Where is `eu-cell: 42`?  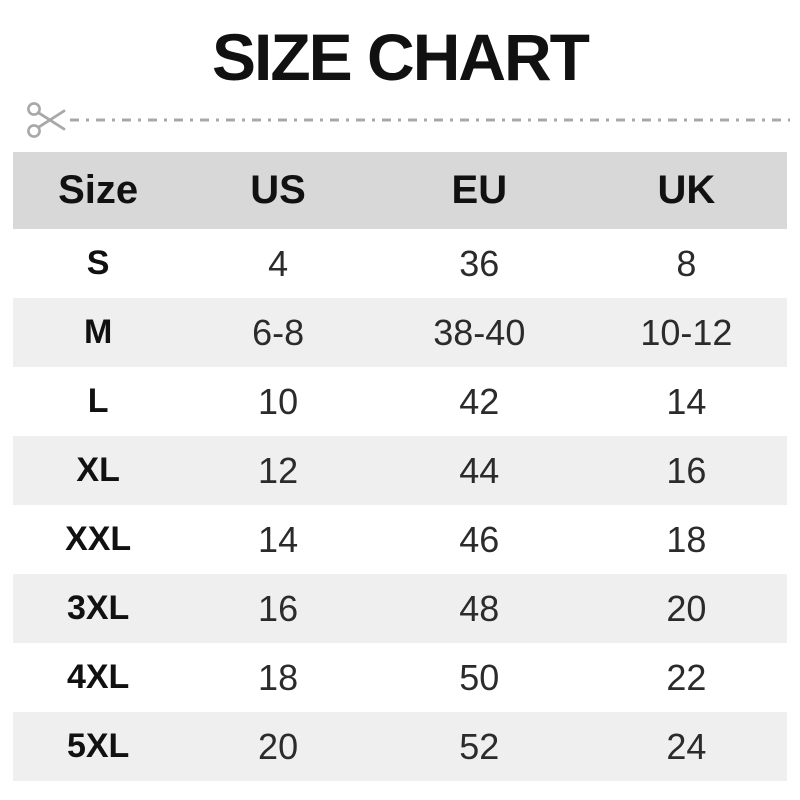
eu-cell: 42 is located at coordinates (479, 401).